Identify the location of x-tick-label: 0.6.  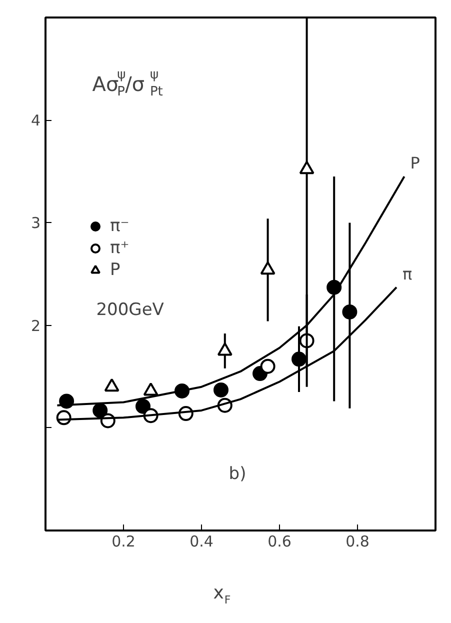
(280, 541).